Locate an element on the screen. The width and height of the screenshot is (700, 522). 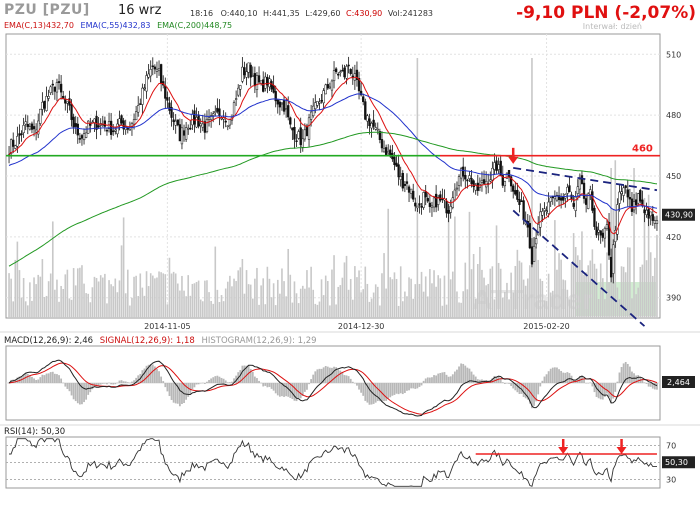
ema200-legend: EMA(C,200)448,75 is located at coordinates (194, 25).